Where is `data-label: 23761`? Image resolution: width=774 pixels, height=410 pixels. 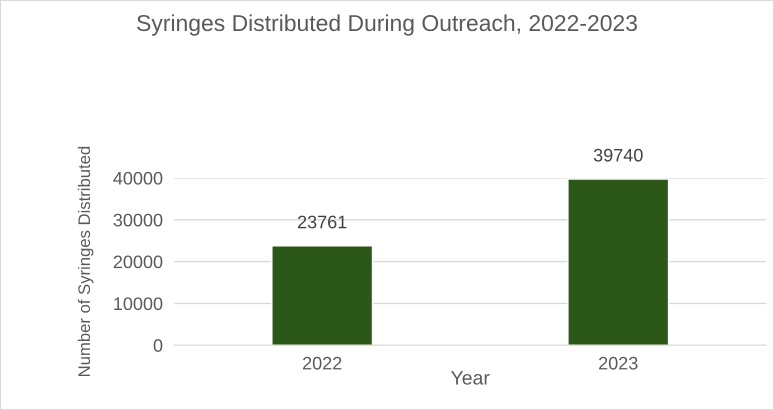 data-label: 23761 is located at coordinates (322, 222).